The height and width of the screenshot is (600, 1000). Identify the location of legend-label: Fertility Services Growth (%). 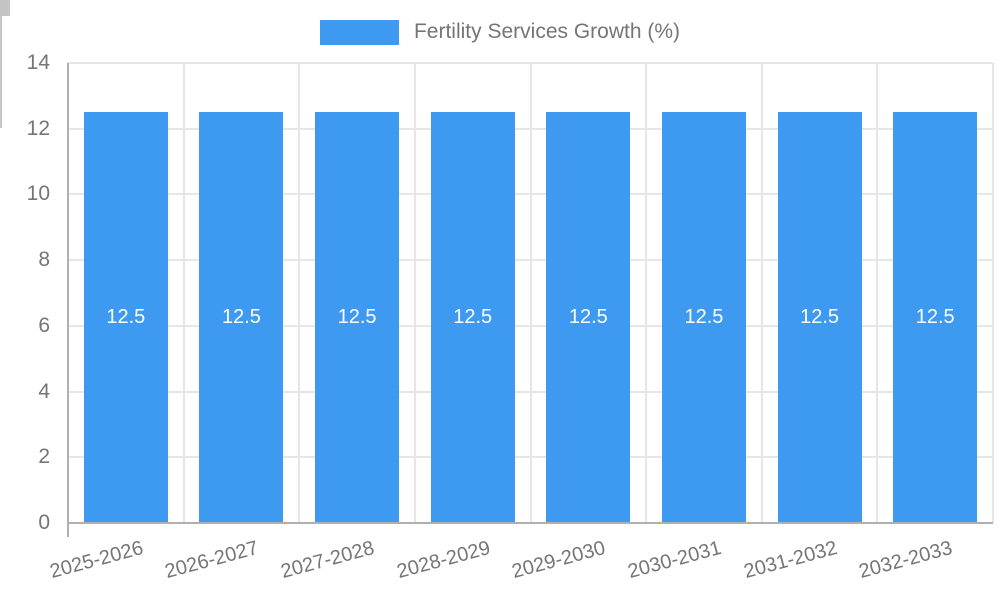
(547, 31).